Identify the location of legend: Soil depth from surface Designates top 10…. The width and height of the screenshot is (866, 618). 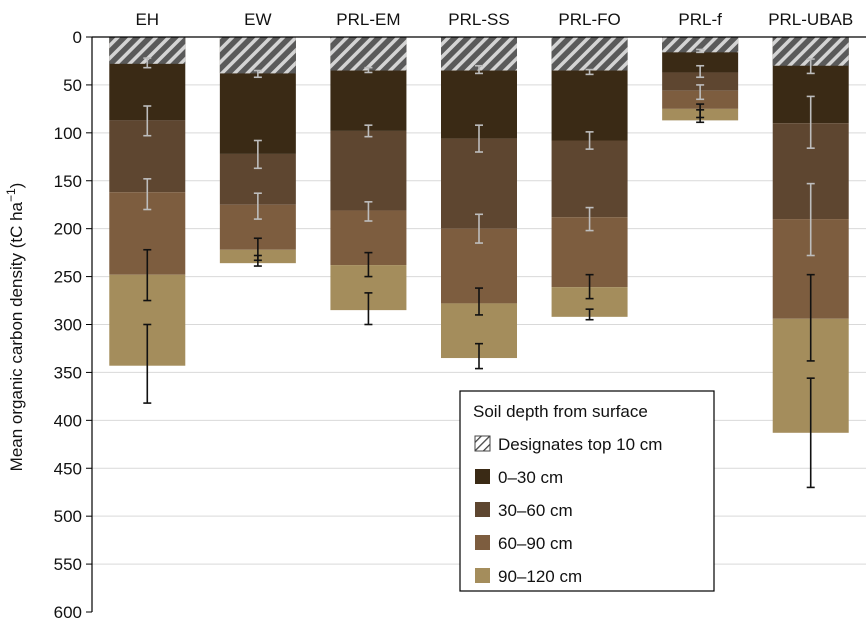
(587, 491).